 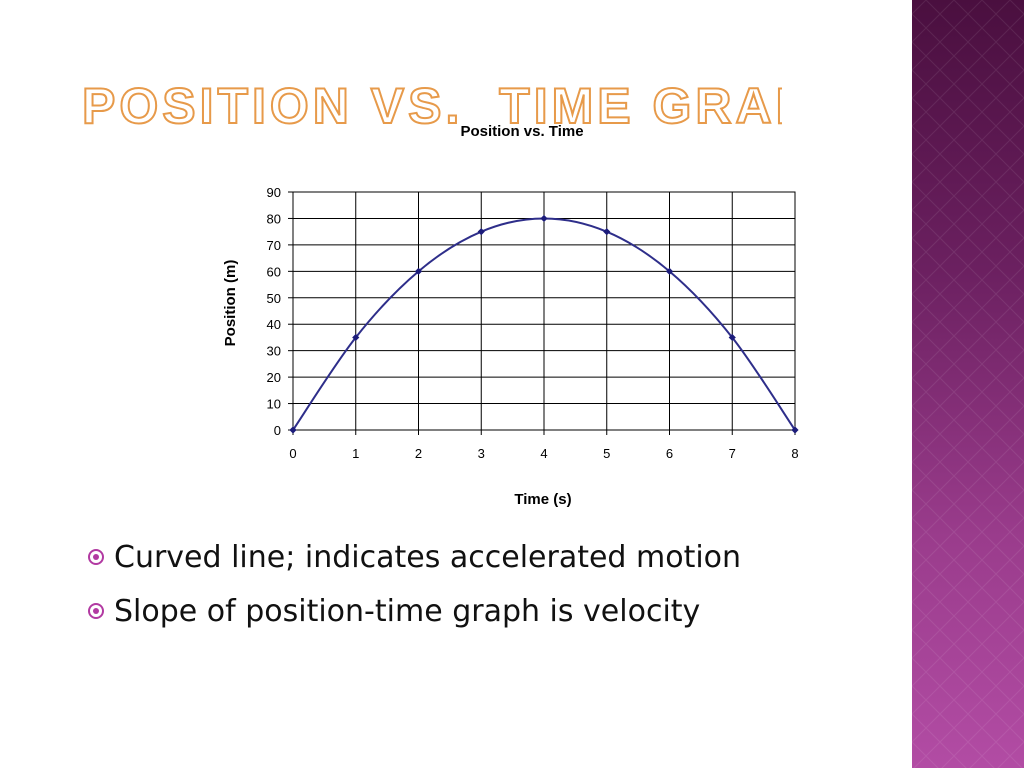 I want to click on slide-title: Position vs. Time Graph, so click(x=432, y=93).